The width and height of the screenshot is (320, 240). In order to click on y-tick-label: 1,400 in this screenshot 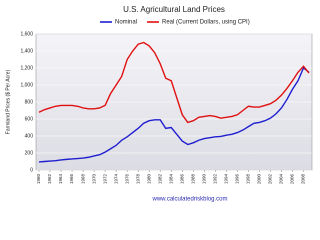, I will do `click(26, 51)`.